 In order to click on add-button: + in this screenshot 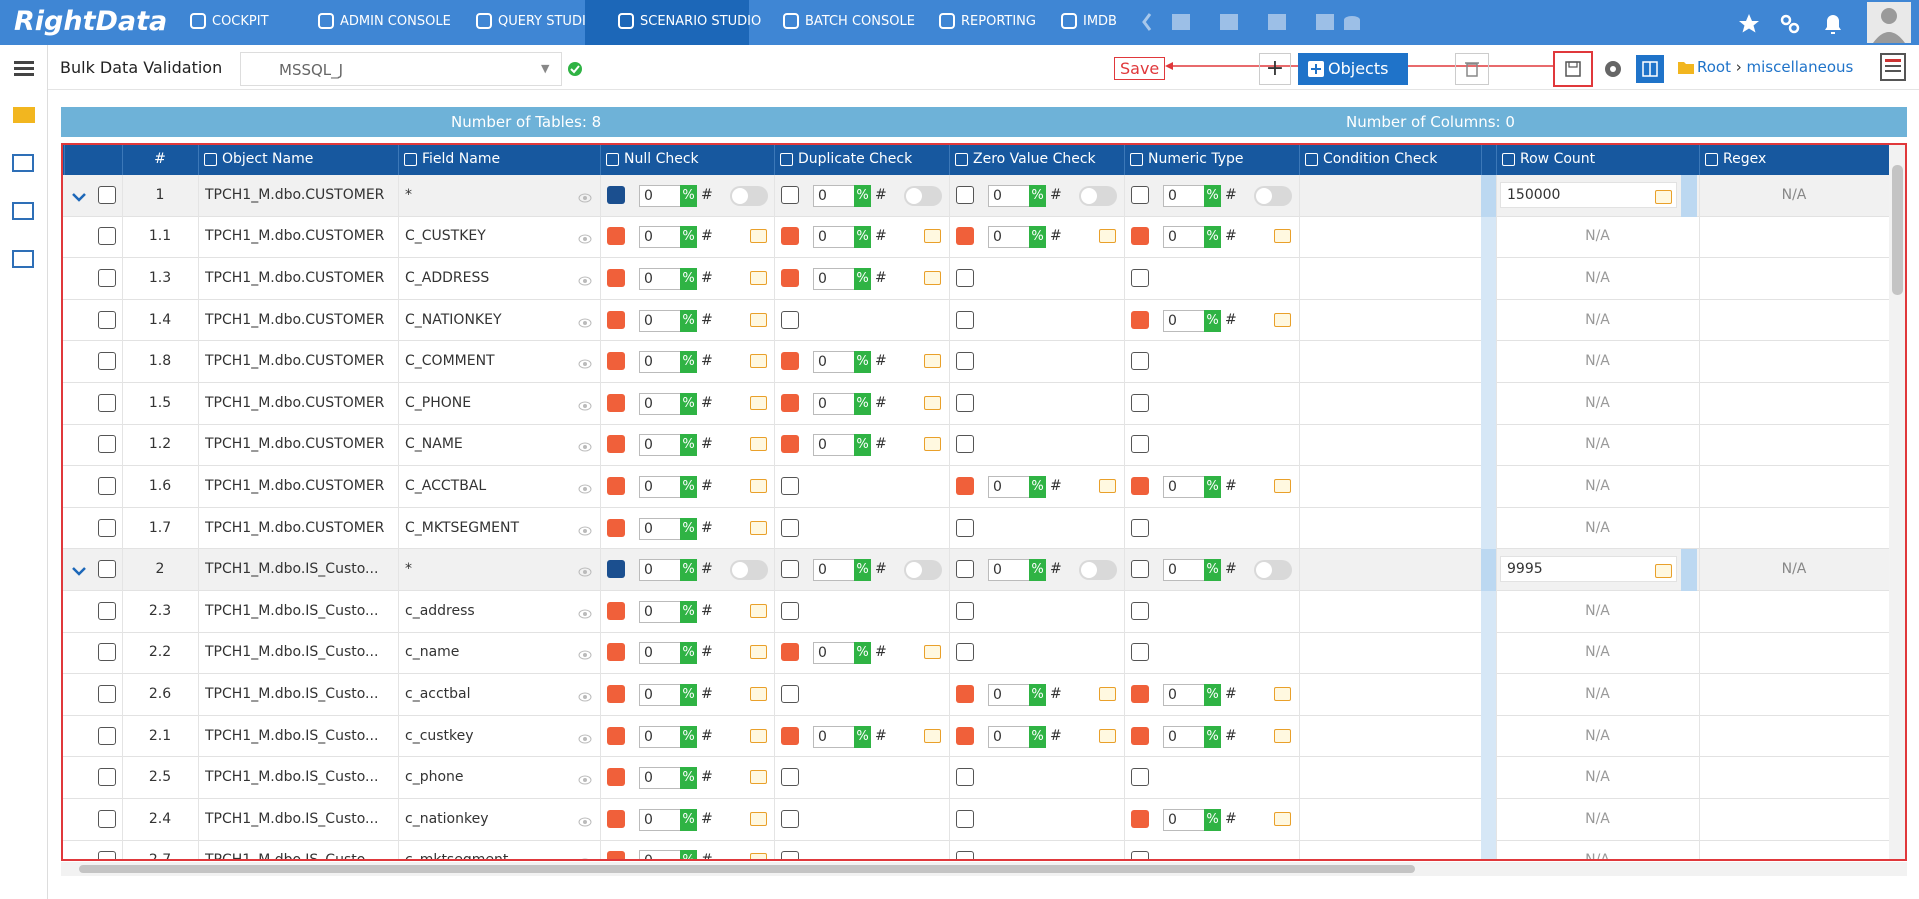, I will do `click(1275, 69)`.